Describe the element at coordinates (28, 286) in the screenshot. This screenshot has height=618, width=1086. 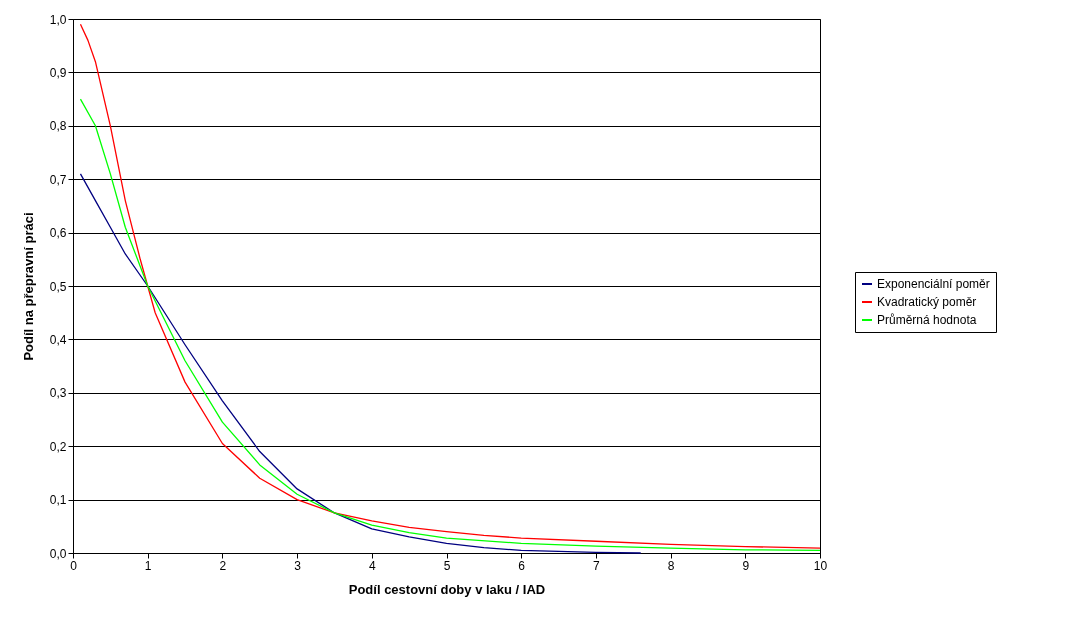
I see `y-axis-title: Podíl na přepravní práci` at that location.